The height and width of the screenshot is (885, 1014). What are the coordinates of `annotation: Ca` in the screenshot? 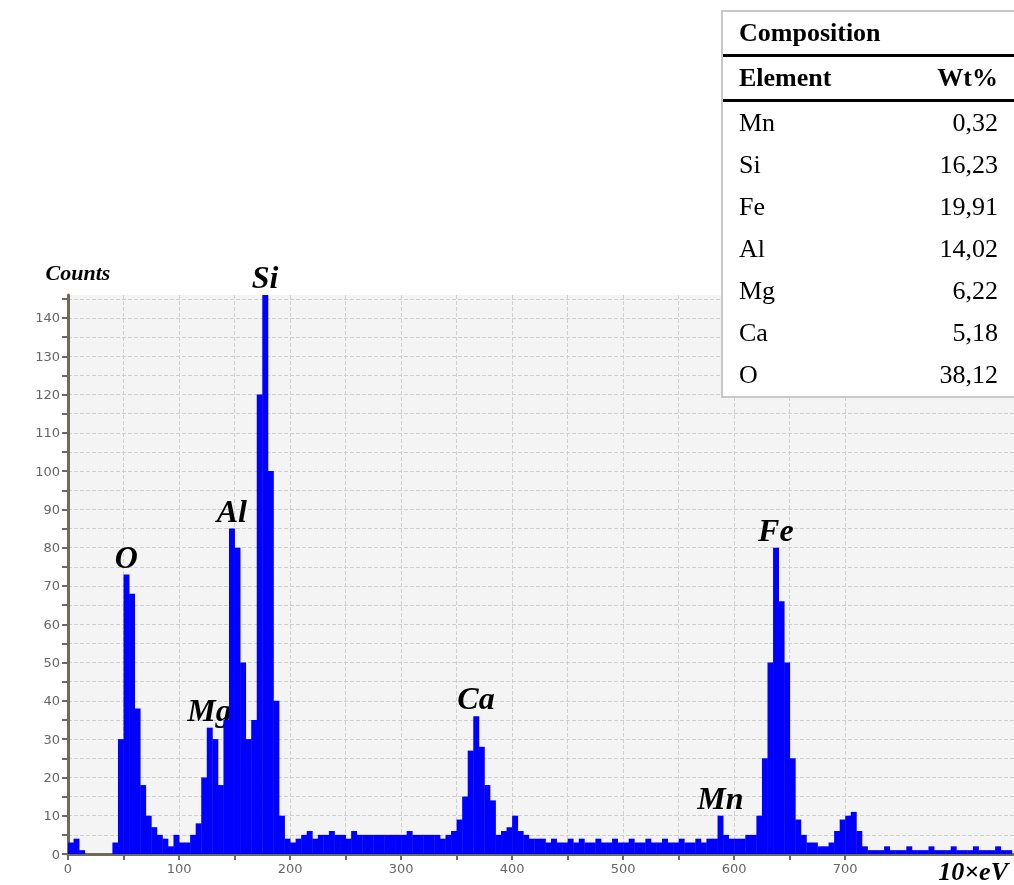 It's located at (476, 698).